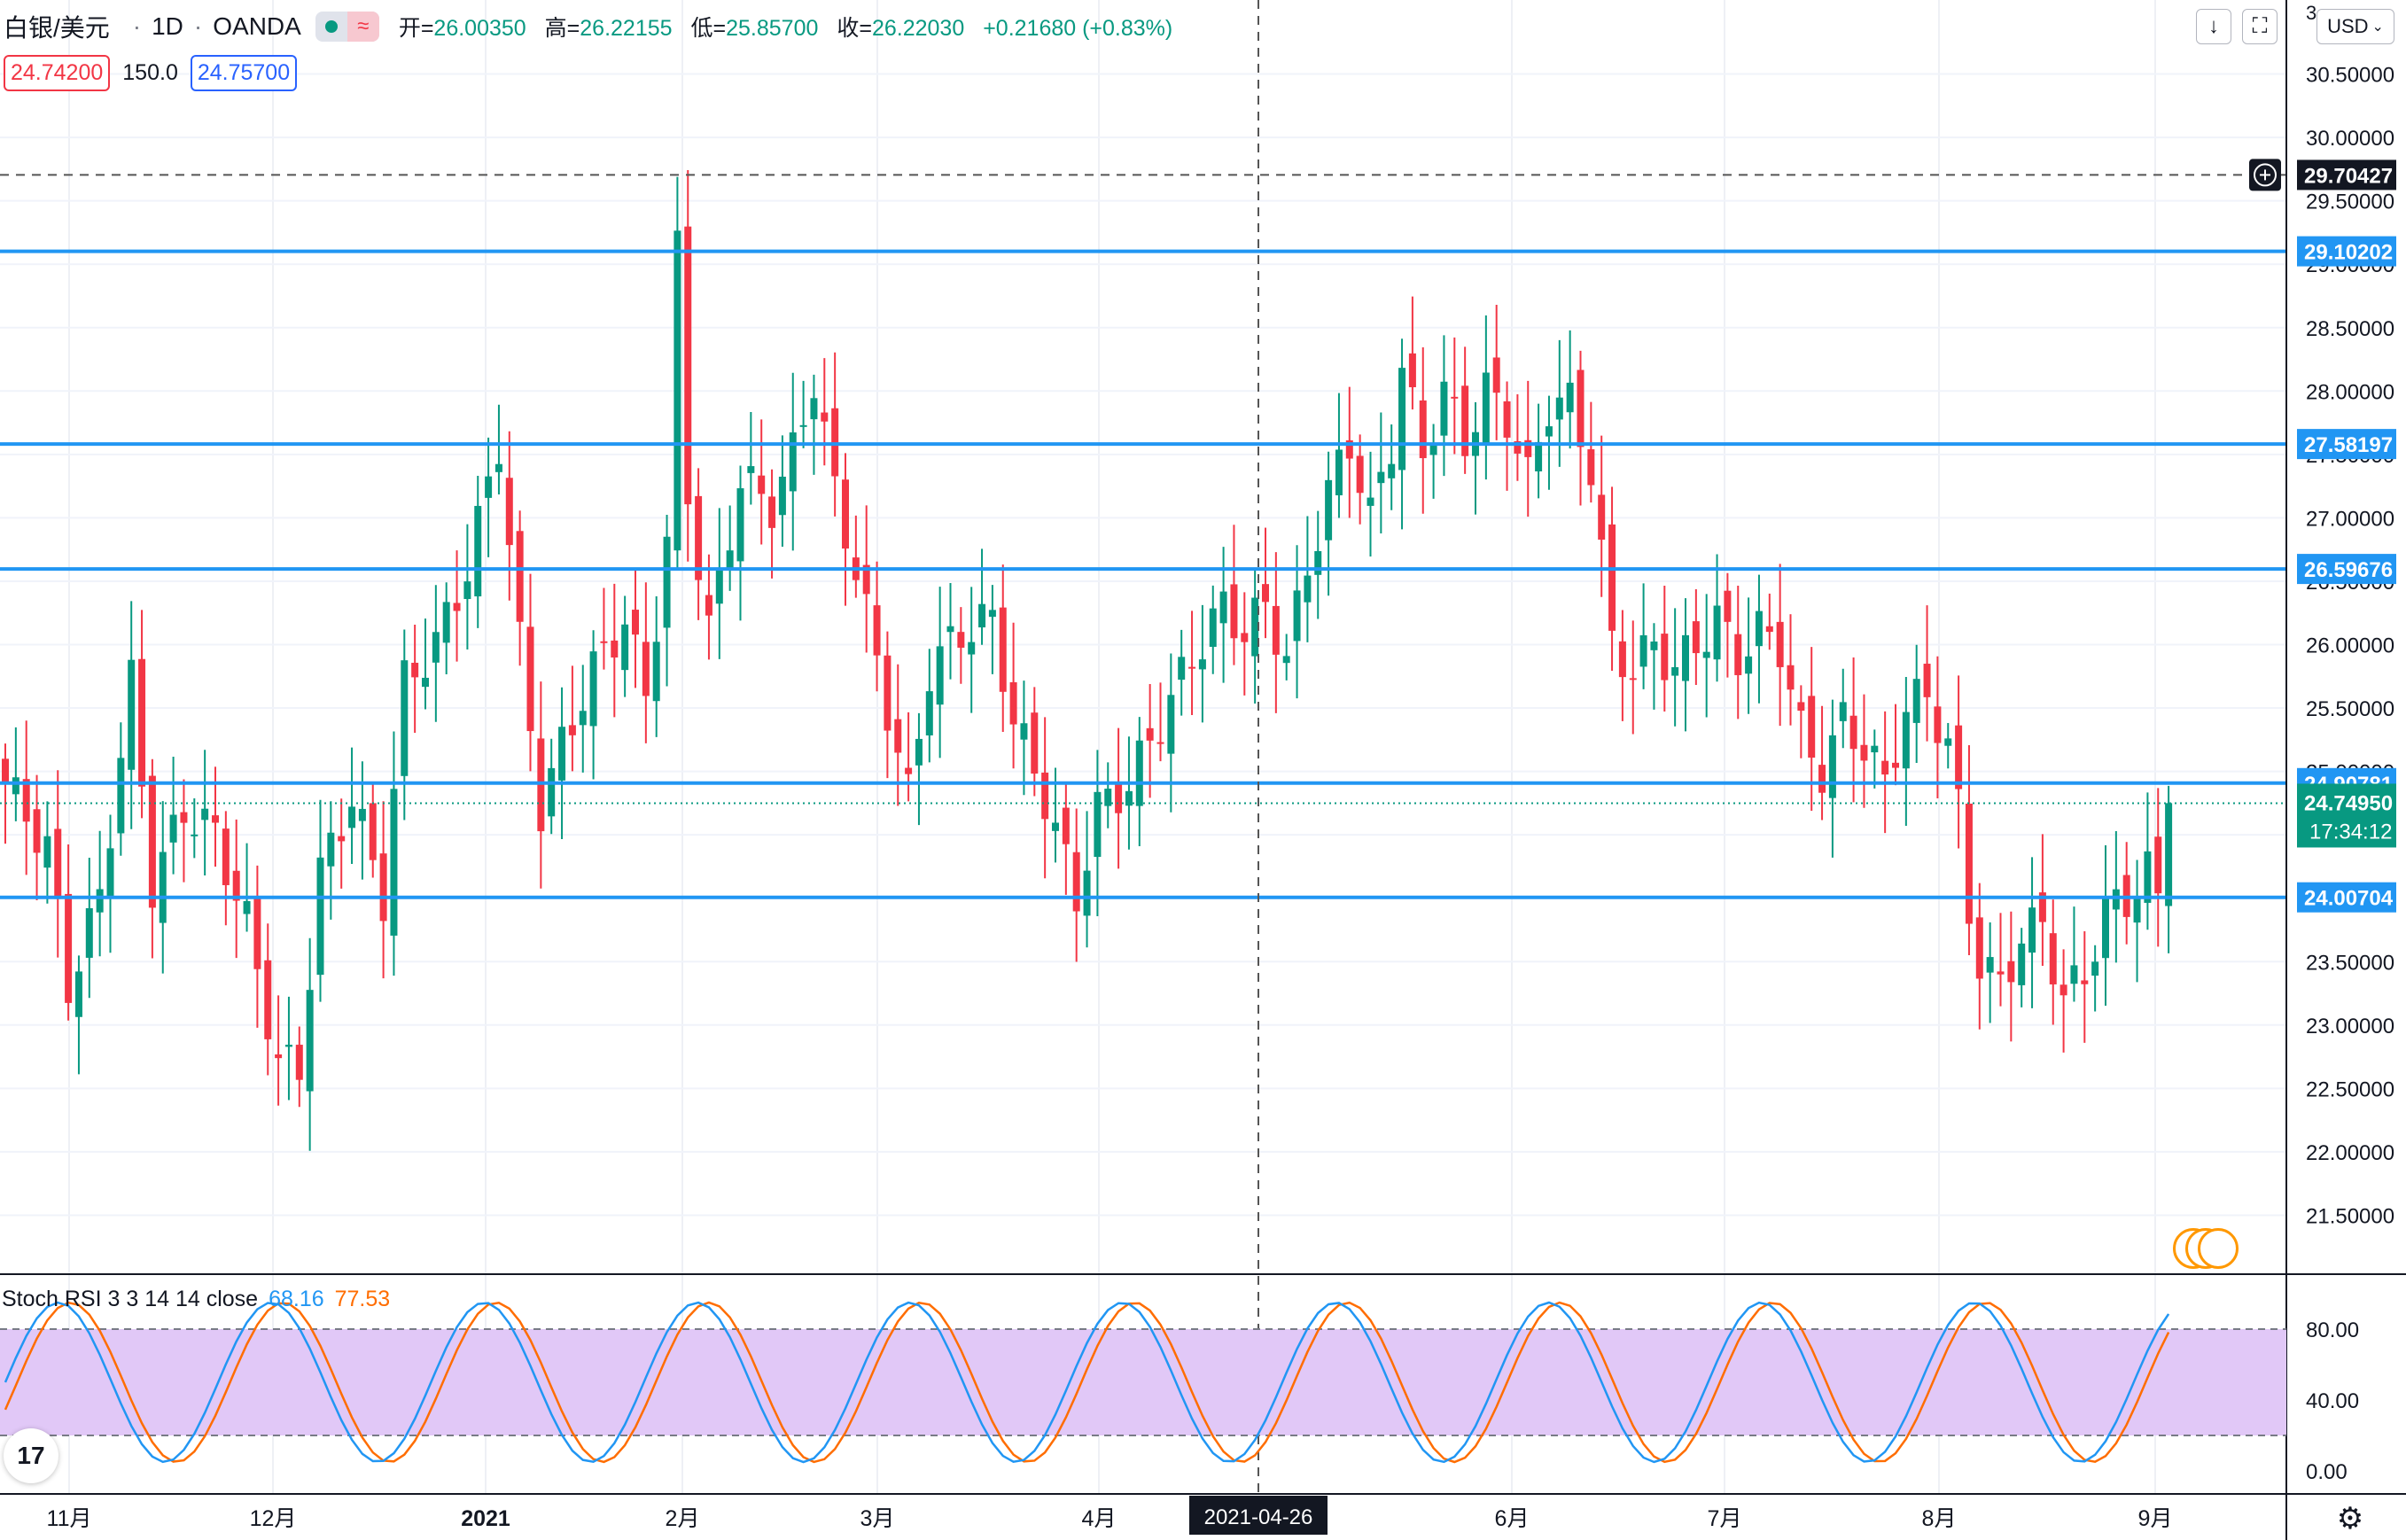 The height and width of the screenshot is (1540, 2406). Describe the element at coordinates (273, 1518) in the screenshot. I see `time-tick-label: 12月` at that location.